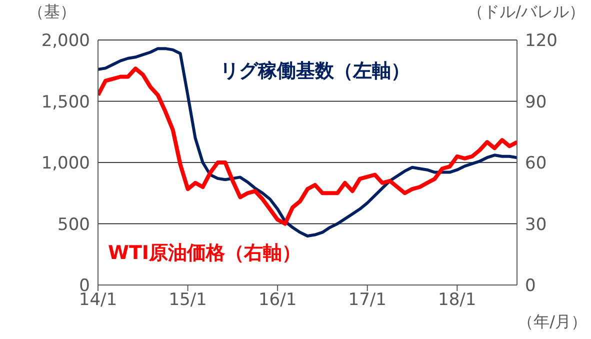 This screenshot has width=591, height=339. I want to click on y-tick-label: 500, so click(74, 224).